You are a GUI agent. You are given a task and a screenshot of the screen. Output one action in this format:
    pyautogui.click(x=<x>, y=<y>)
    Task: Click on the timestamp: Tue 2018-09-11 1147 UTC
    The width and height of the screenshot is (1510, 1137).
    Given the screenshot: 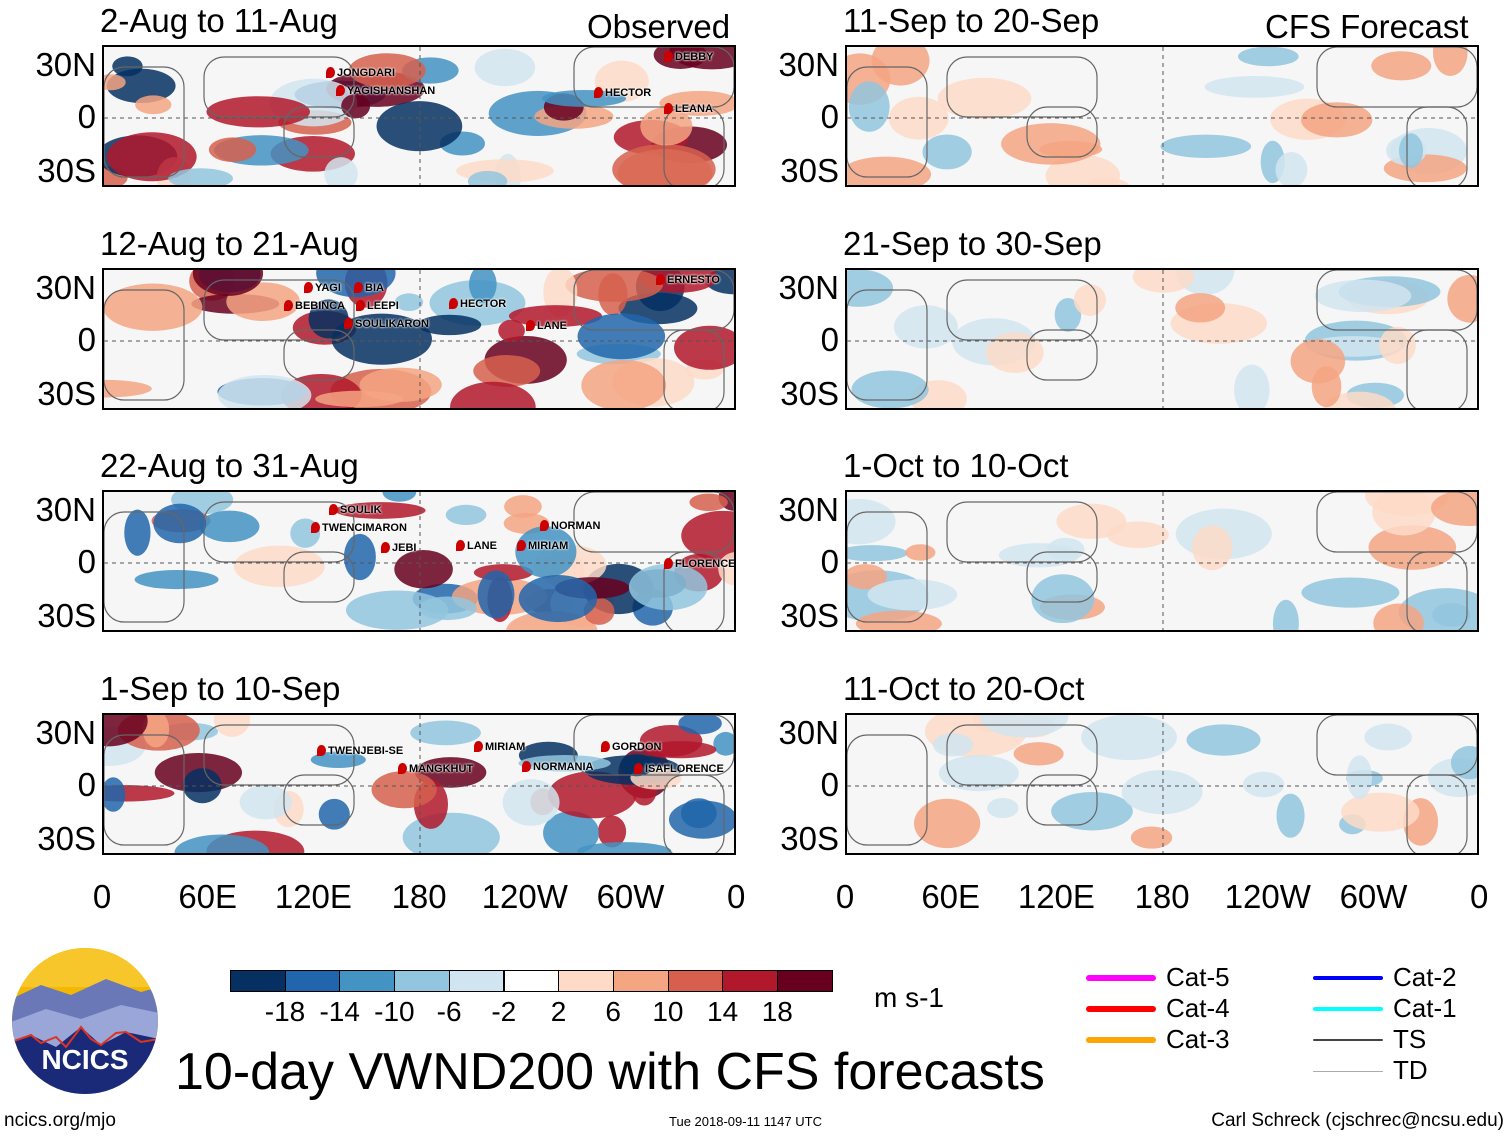 What is the action you would take?
    pyautogui.click(x=745, y=1121)
    